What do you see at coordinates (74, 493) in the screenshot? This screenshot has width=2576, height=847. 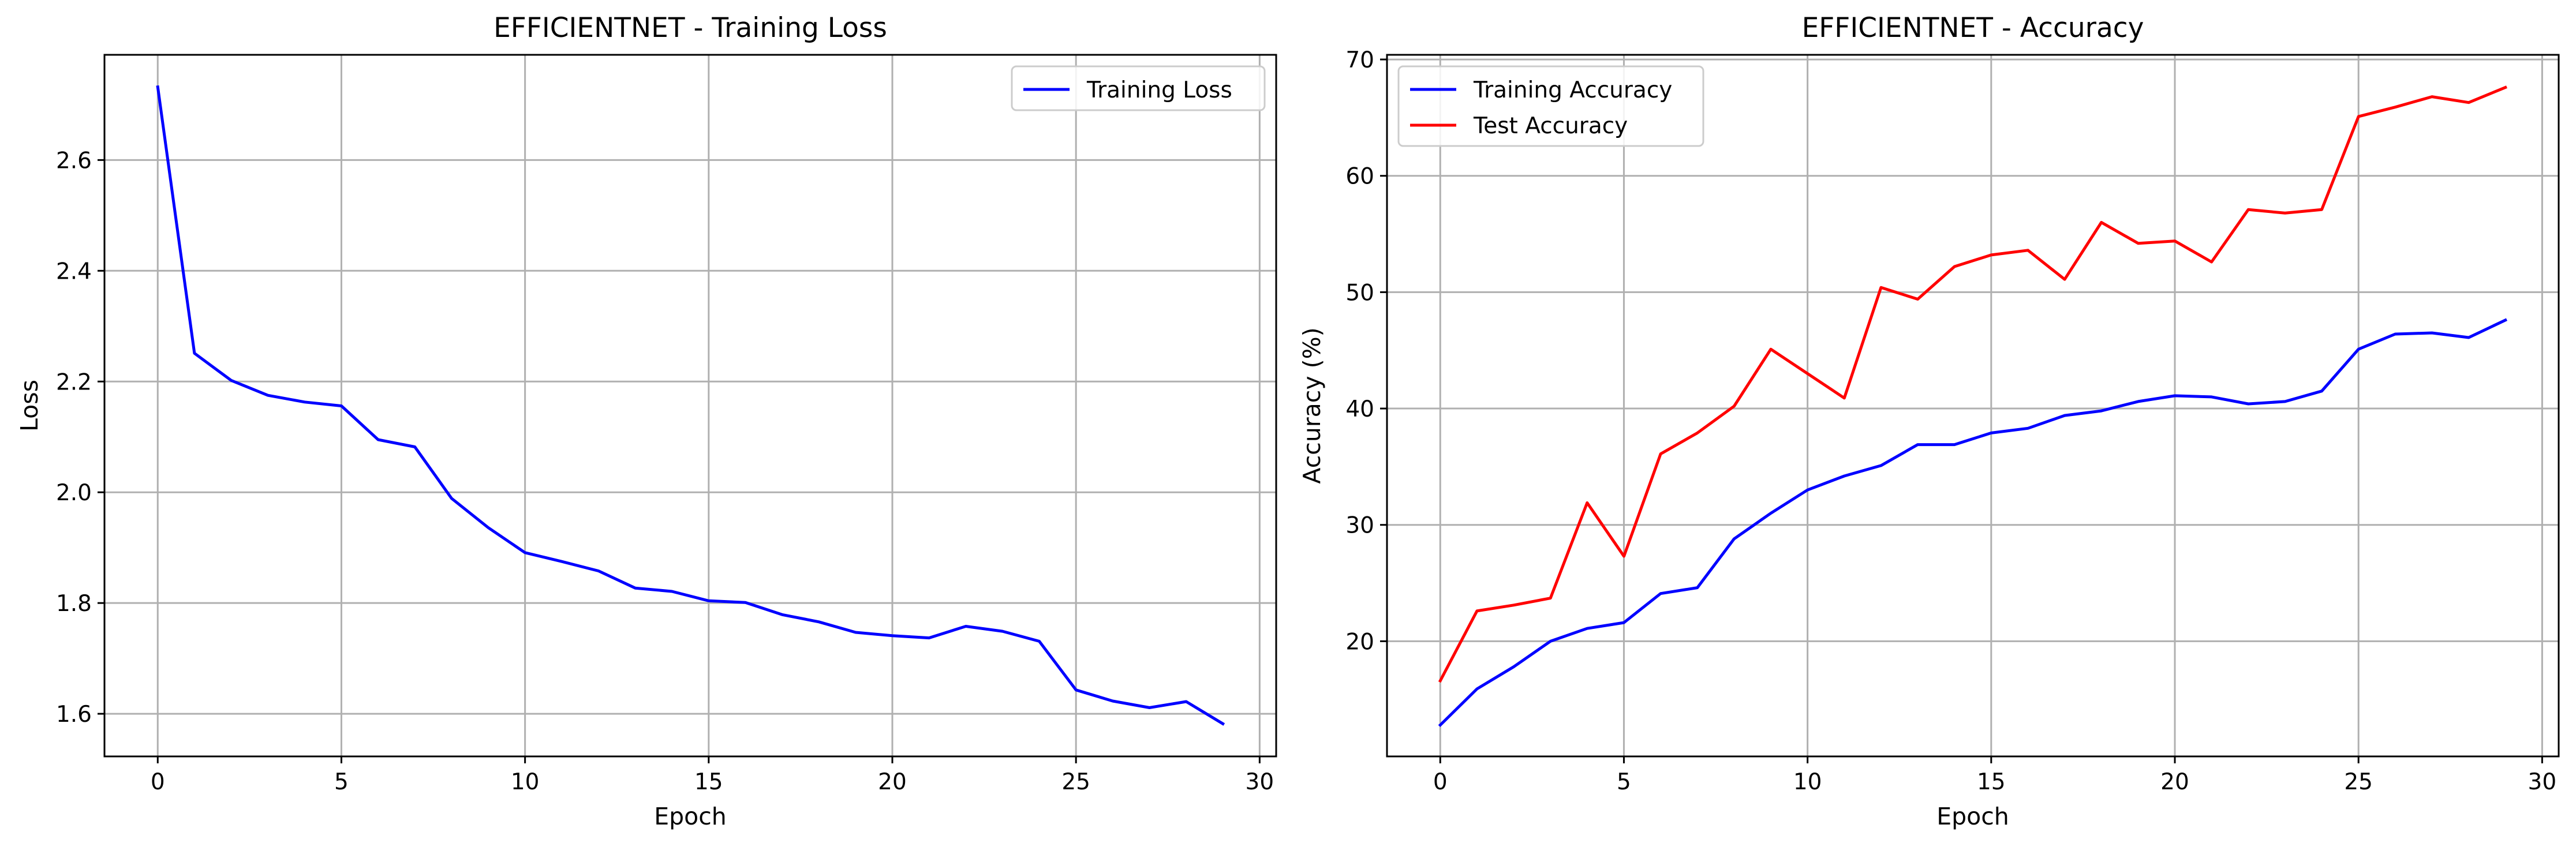 I see `loss-chart-y-tick-label: 2.0` at bounding box center [74, 493].